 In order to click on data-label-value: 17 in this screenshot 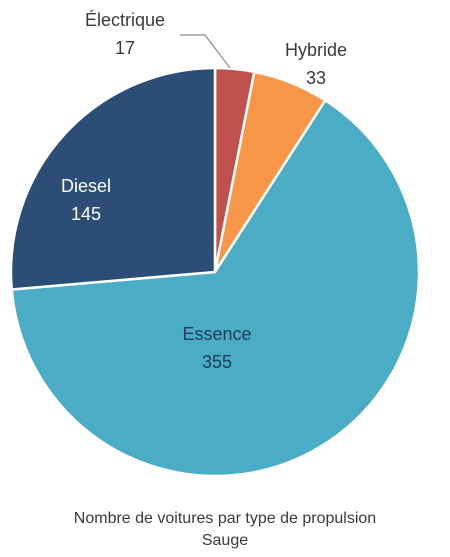, I will do `click(125, 48)`.